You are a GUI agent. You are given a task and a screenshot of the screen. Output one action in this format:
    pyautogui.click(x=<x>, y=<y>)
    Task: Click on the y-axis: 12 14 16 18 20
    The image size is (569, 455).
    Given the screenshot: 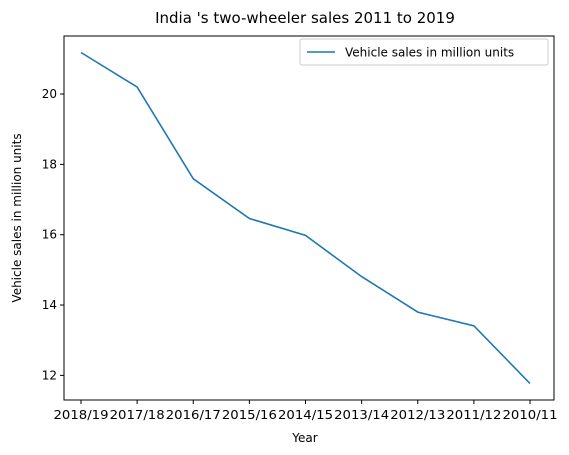 What is the action you would take?
    pyautogui.click(x=53, y=234)
    